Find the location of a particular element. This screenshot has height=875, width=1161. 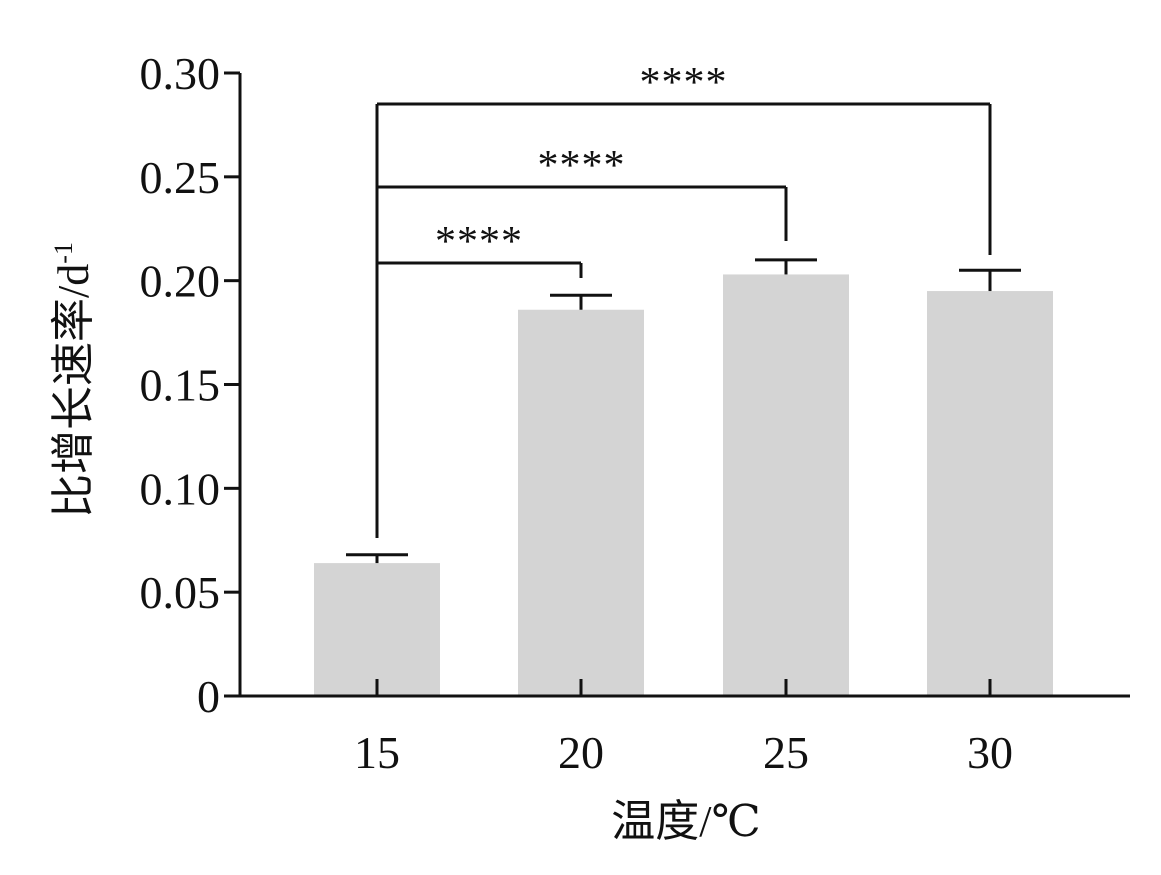

x-axis-title: 温度/℃ is located at coordinates (685, 821).